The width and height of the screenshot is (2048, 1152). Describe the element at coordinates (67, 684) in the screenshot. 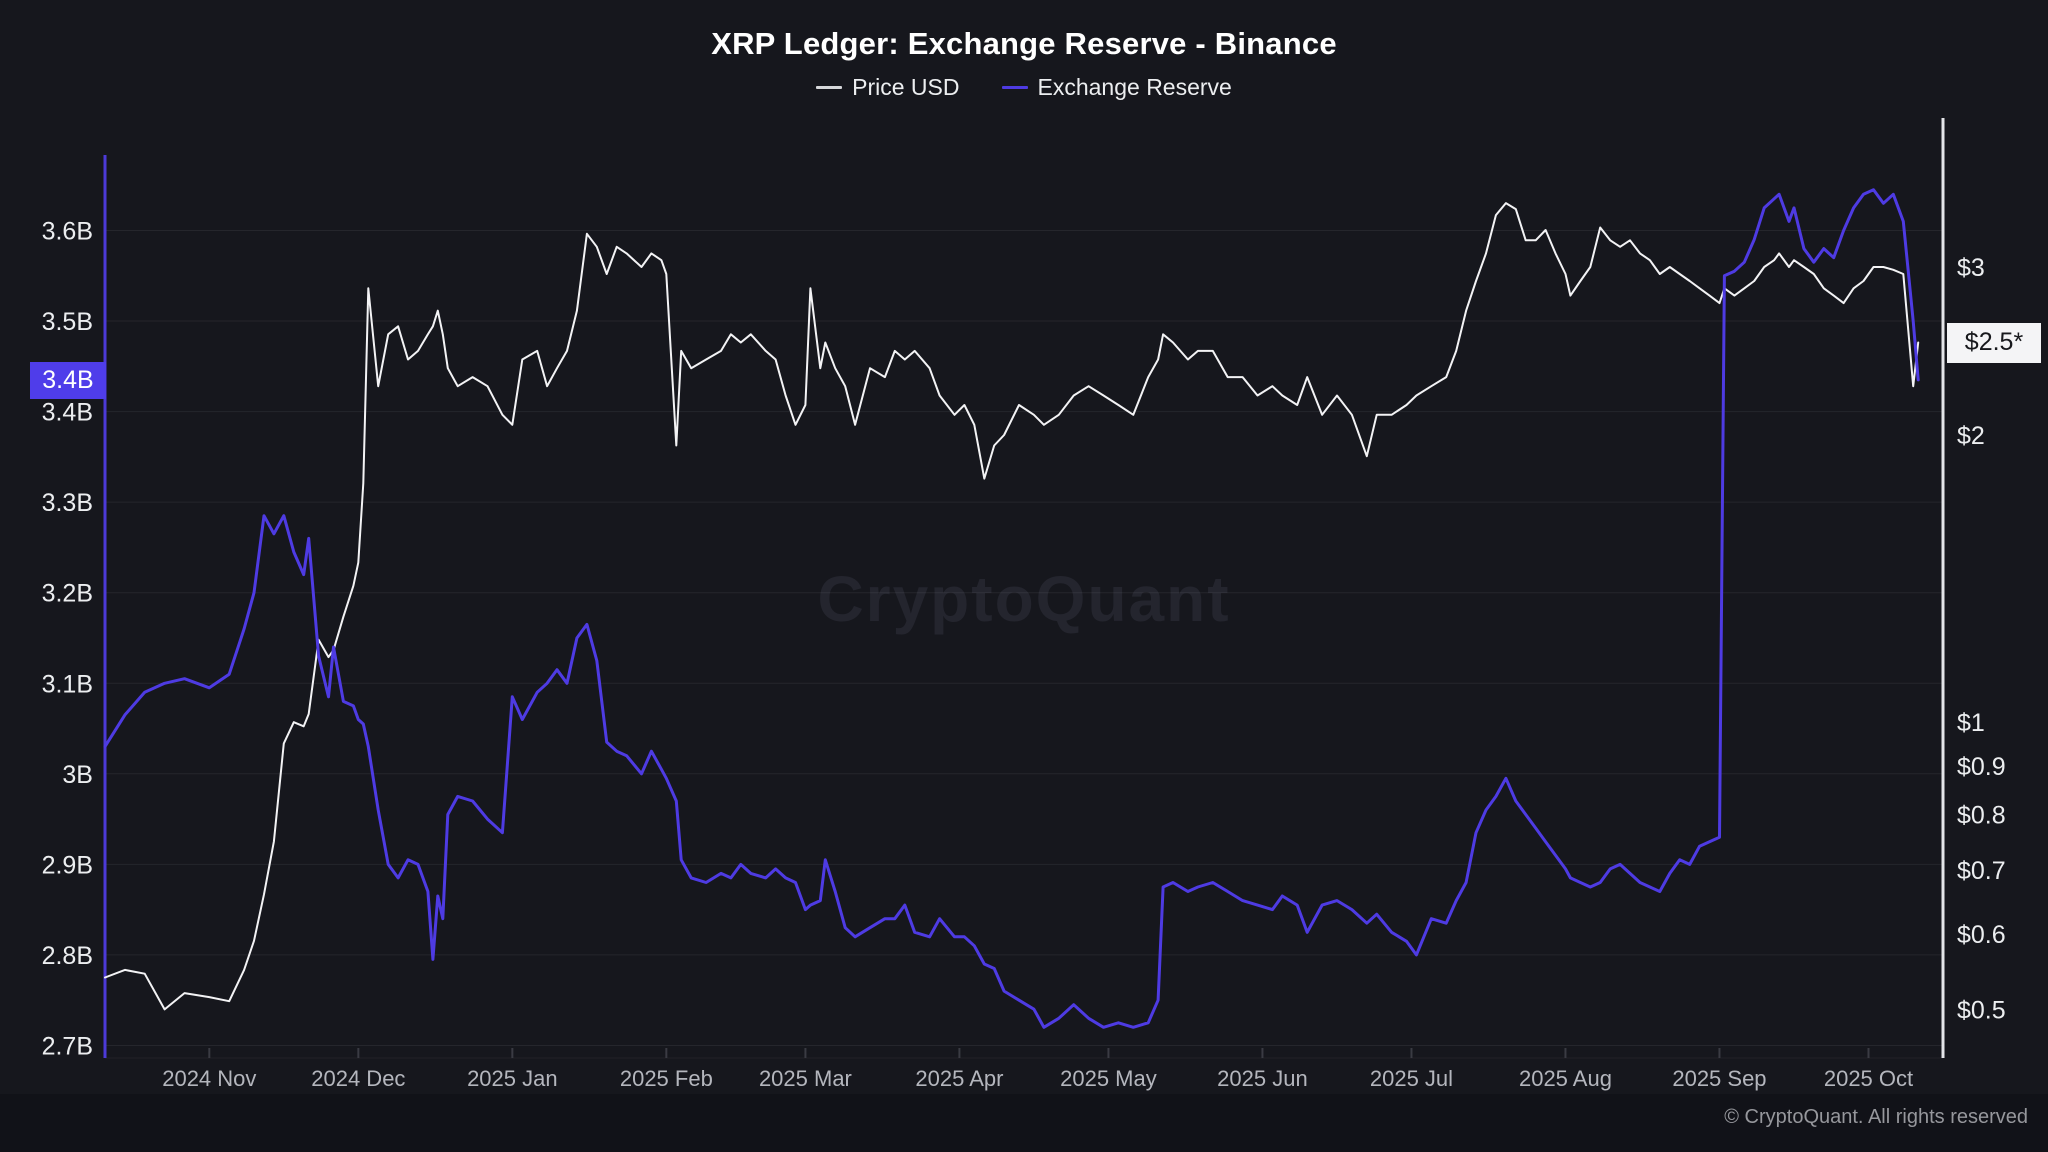

I see `left-tick-label: 3.1B` at that location.